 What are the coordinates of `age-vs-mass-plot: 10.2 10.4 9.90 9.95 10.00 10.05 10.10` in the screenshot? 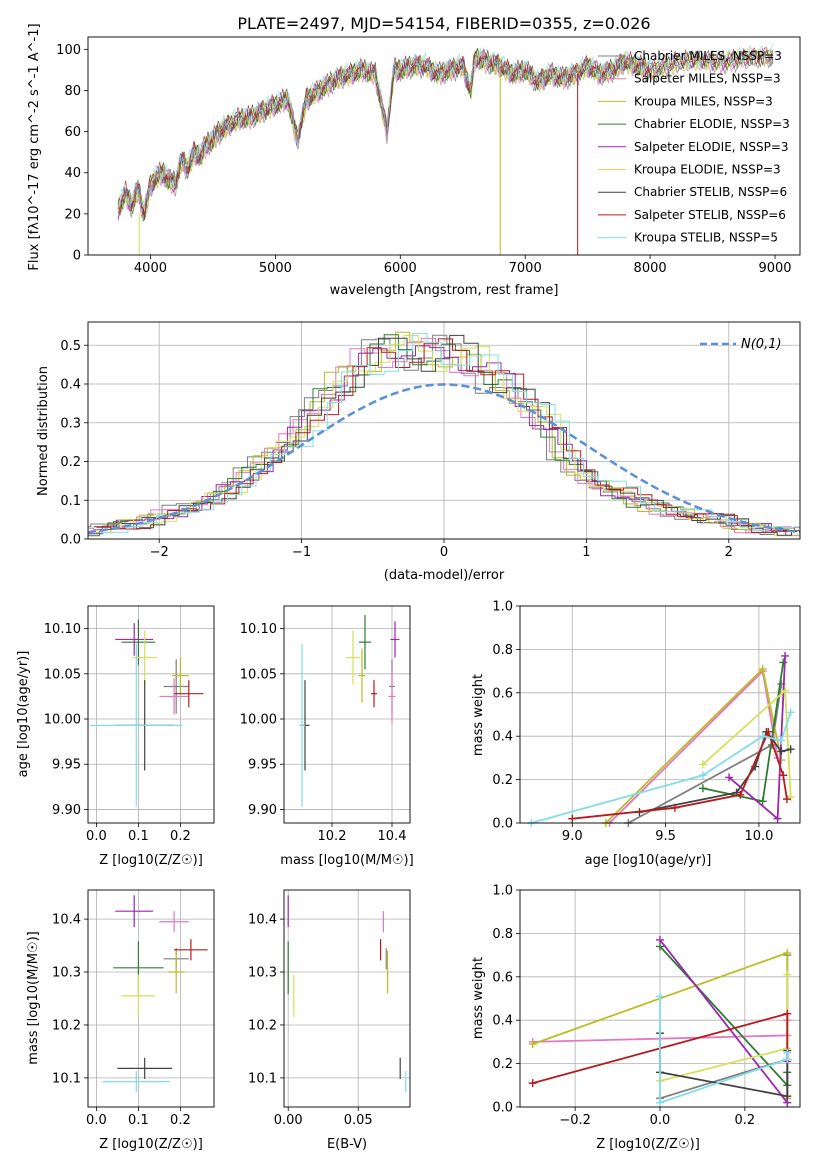 It's located at (325, 724).